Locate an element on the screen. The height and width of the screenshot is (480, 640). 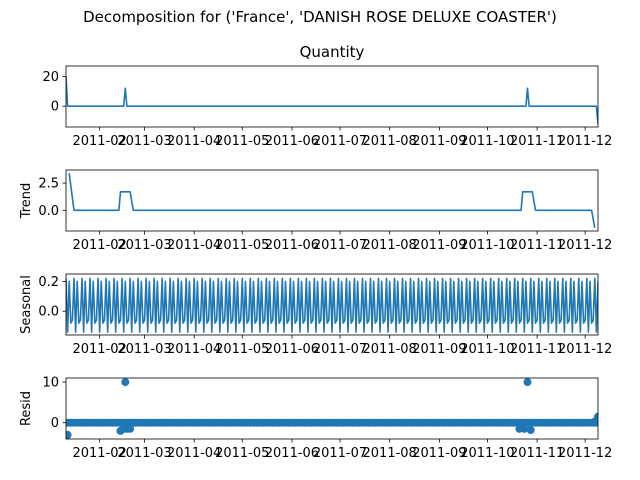
subplot-title: Quantity is located at coordinates (332, 52).